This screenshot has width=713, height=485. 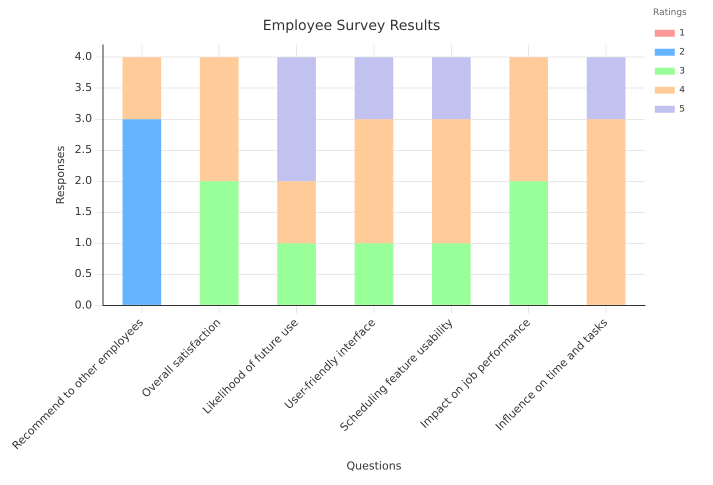 What do you see at coordinates (682, 71) in the screenshot?
I see `legend-label: 3` at bounding box center [682, 71].